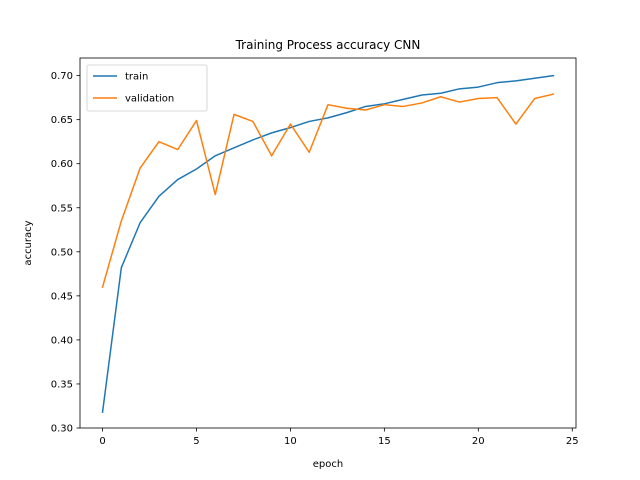 Image resolution: width=640 pixels, height=480 pixels. I want to click on x-tick-label: 25, so click(572, 441).